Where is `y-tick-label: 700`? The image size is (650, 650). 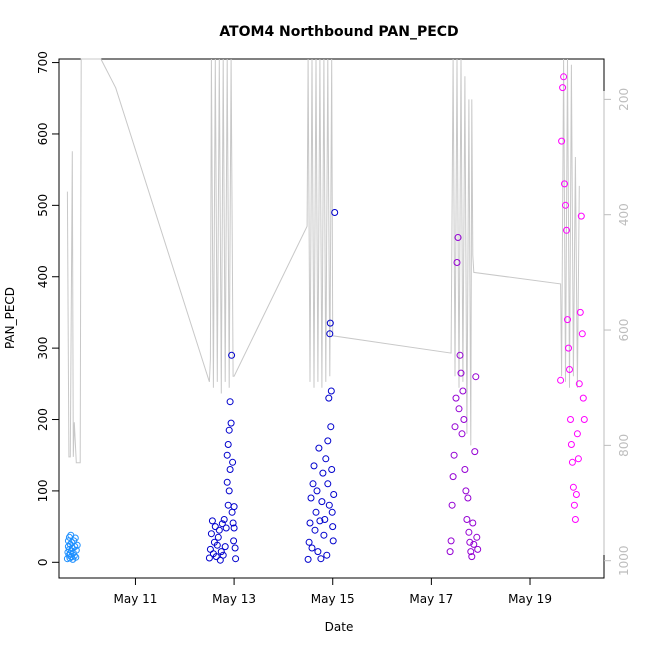
y-tick-label: 700 is located at coordinates (43, 62).